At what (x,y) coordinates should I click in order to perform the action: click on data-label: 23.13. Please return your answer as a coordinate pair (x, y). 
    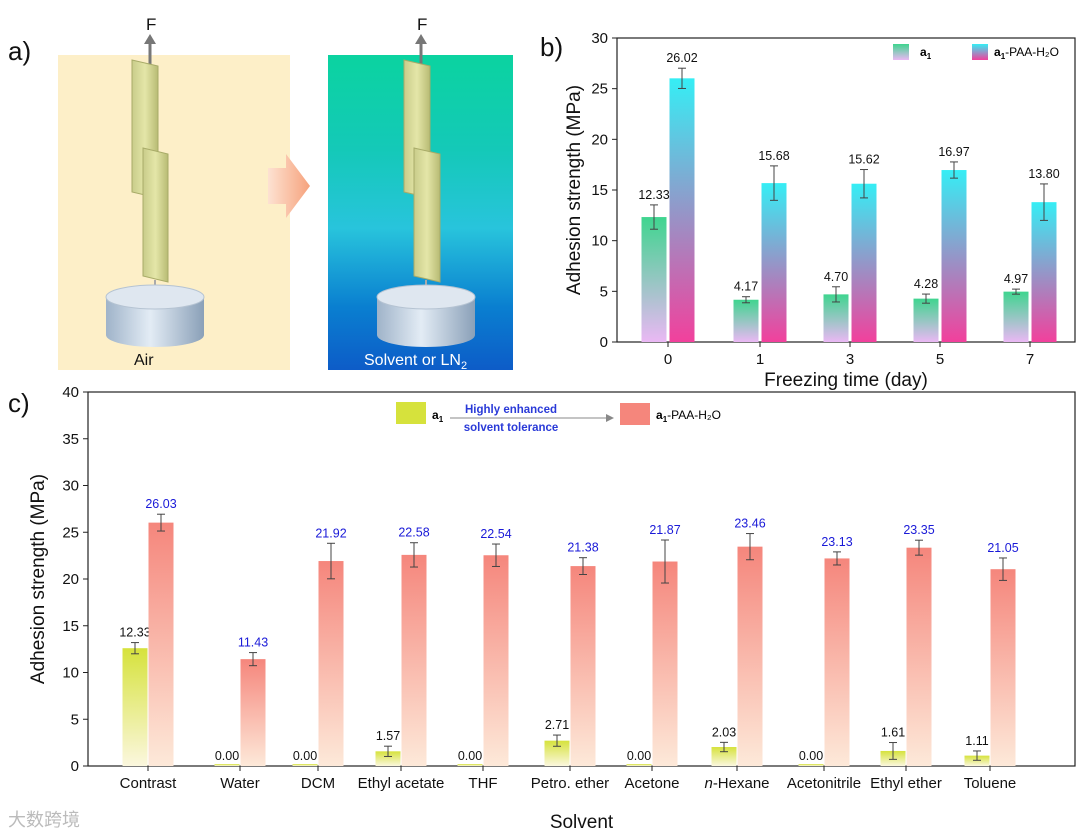
    Looking at the image, I should click on (836, 542).